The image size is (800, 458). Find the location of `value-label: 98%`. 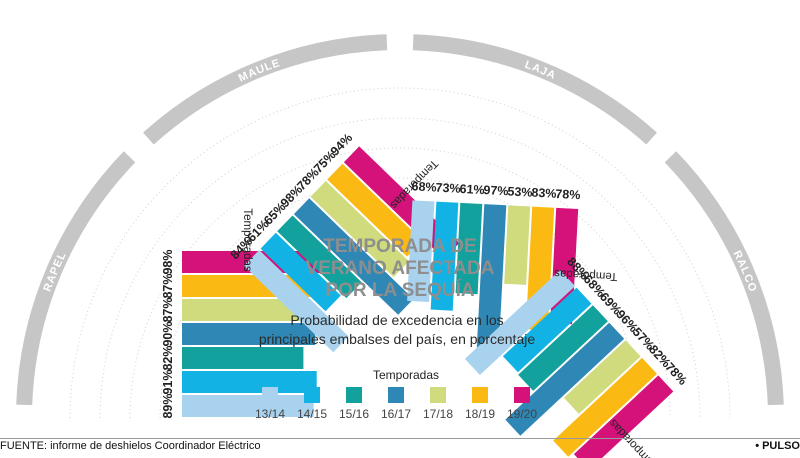

value-label: 98% is located at coordinates (168, 261).